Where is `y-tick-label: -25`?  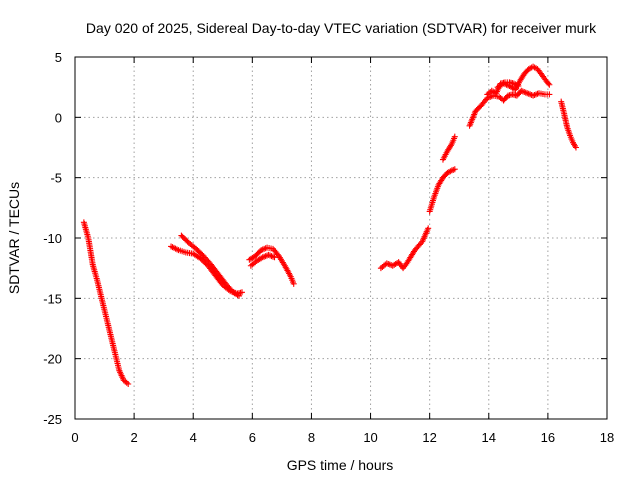
y-tick-label: -25 is located at coordinates (52, 419).